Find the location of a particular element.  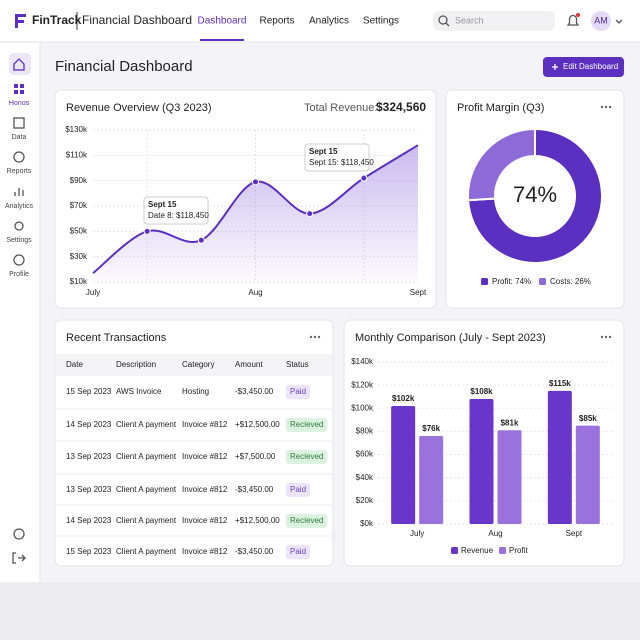

edit-button is located at coordinates (583, 67).